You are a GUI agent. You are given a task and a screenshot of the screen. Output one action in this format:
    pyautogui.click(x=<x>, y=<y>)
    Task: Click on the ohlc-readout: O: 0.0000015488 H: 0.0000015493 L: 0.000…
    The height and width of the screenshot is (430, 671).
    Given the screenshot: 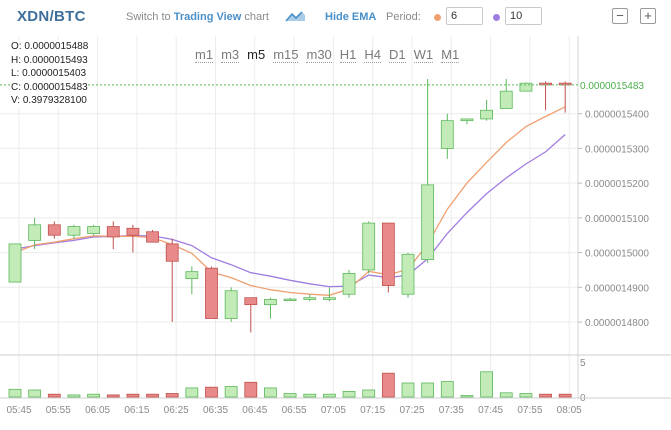 What is the action you would take?
    pyautogui.click(x=50, y=74)
    